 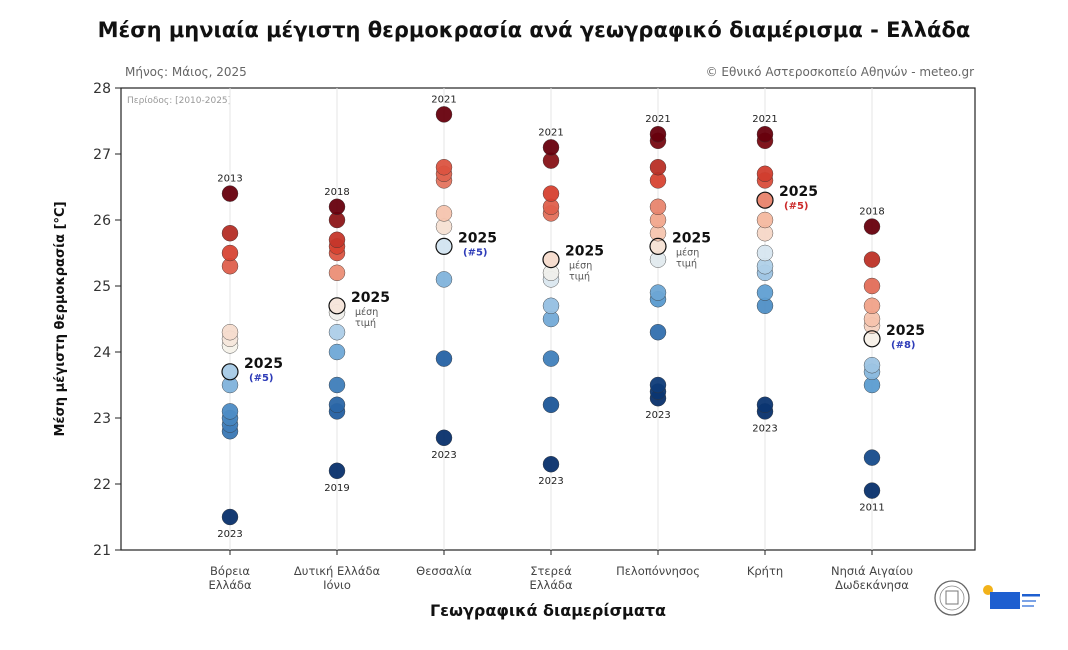 I want to click on x-tick-label: Θεσσαλία, so click(x=444, y=571).